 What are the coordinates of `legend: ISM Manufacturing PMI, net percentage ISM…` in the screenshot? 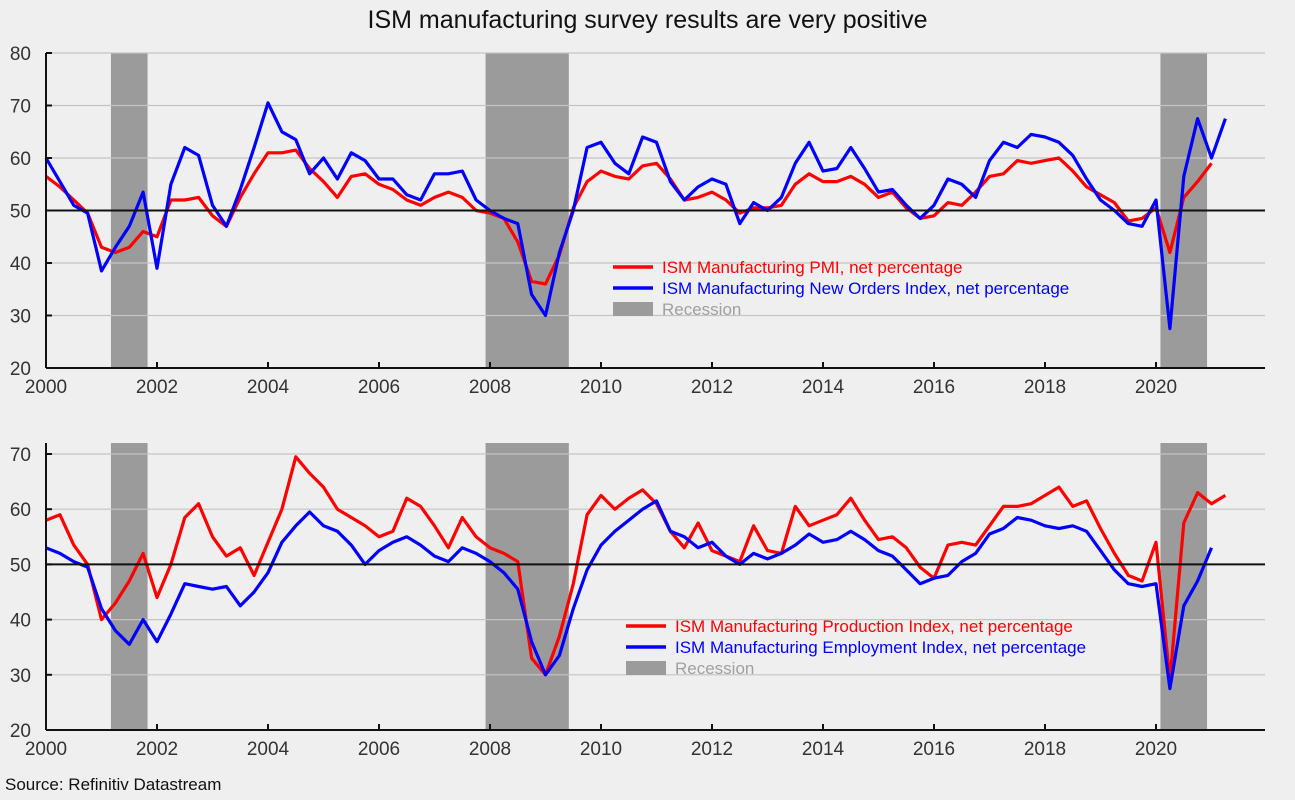 It's located at (841, 288).